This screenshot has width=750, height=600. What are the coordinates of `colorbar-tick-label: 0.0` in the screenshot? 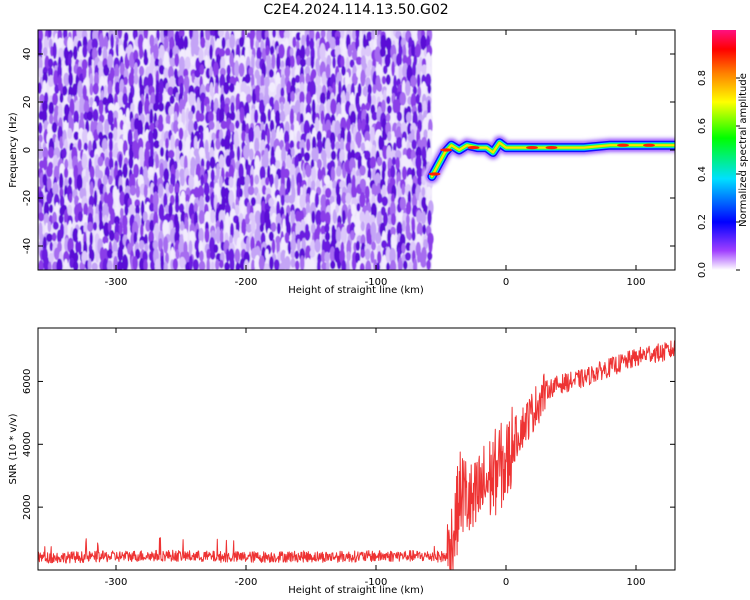 It's located at (702, 270).